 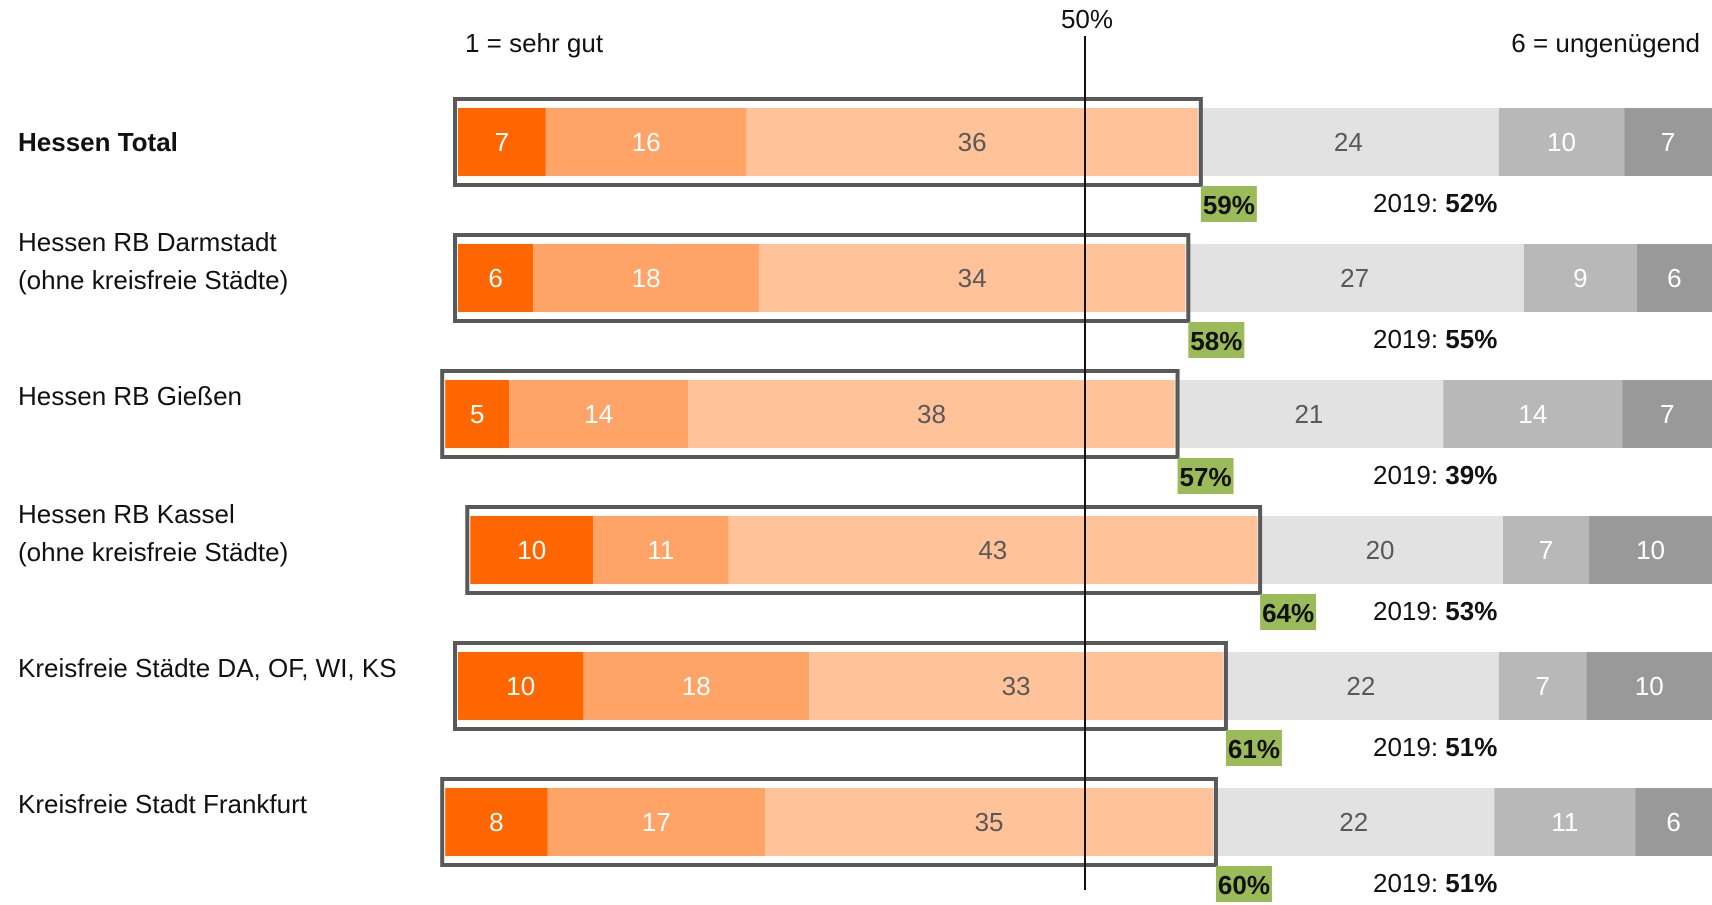 I want to click on segment-value-label: 27, so click(x=1354, y=278).